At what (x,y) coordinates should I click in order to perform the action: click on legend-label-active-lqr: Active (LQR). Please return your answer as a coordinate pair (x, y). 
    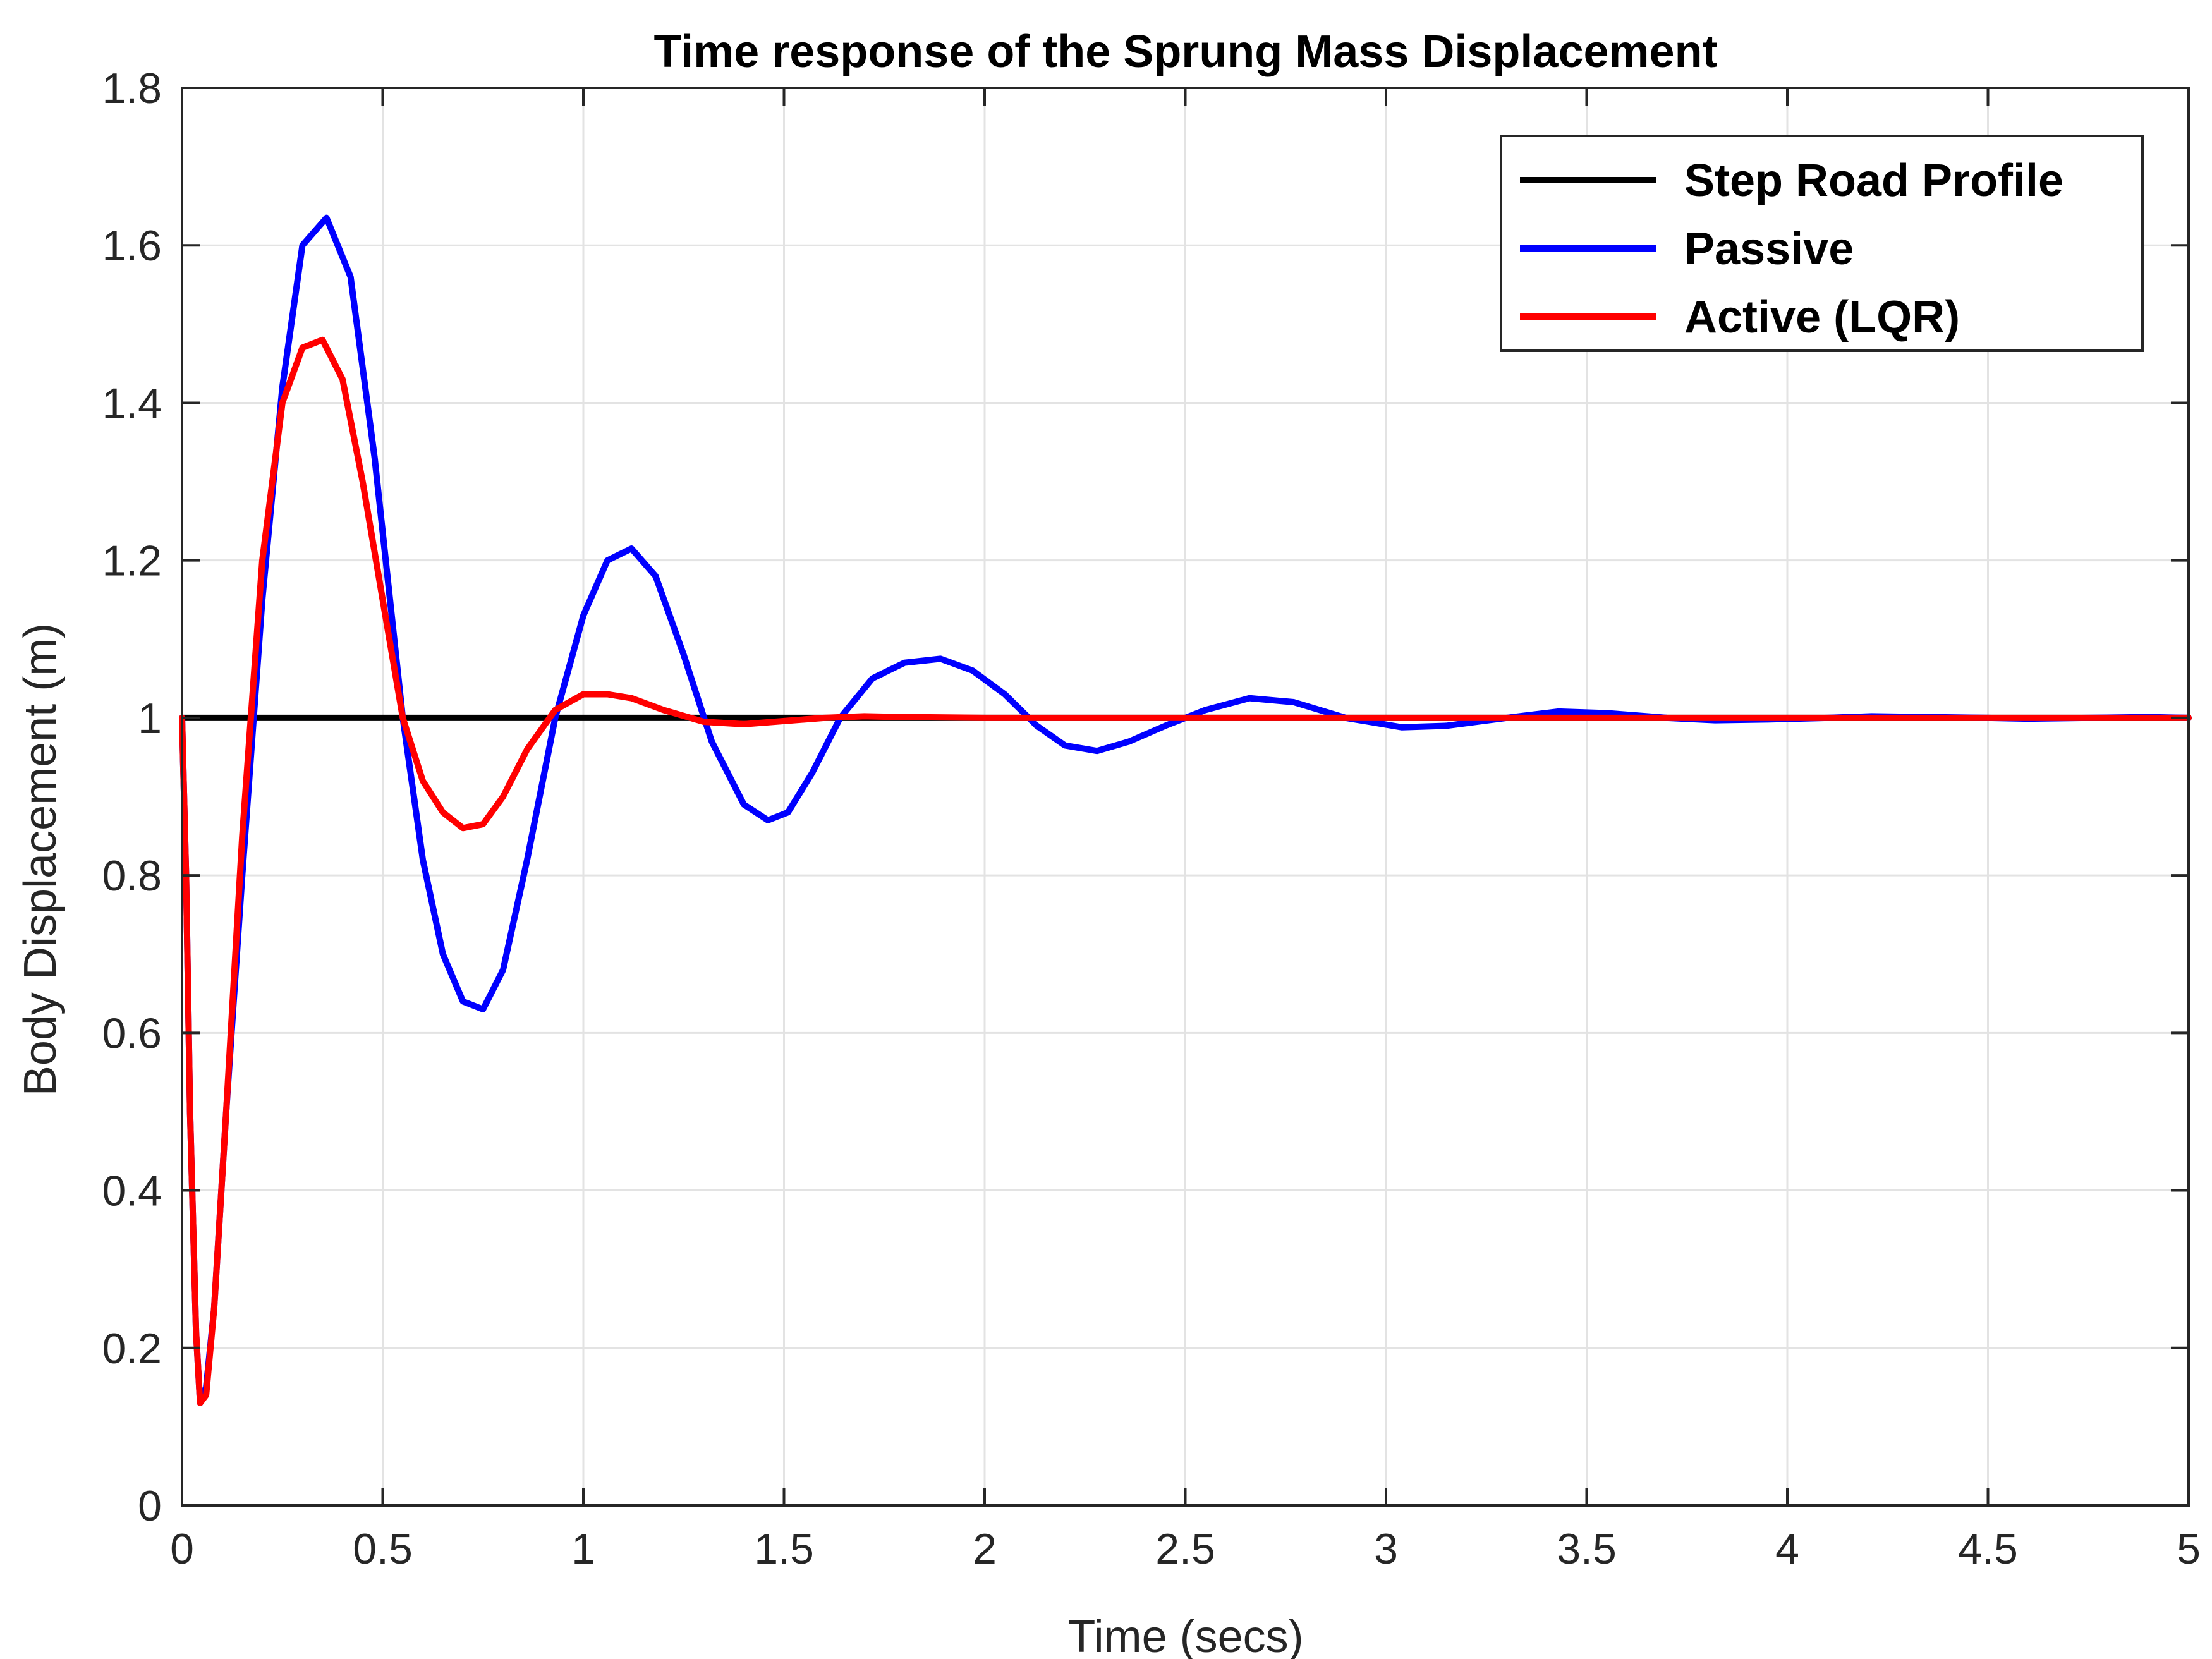
    Looking at the image, I should click on (1822, 317).